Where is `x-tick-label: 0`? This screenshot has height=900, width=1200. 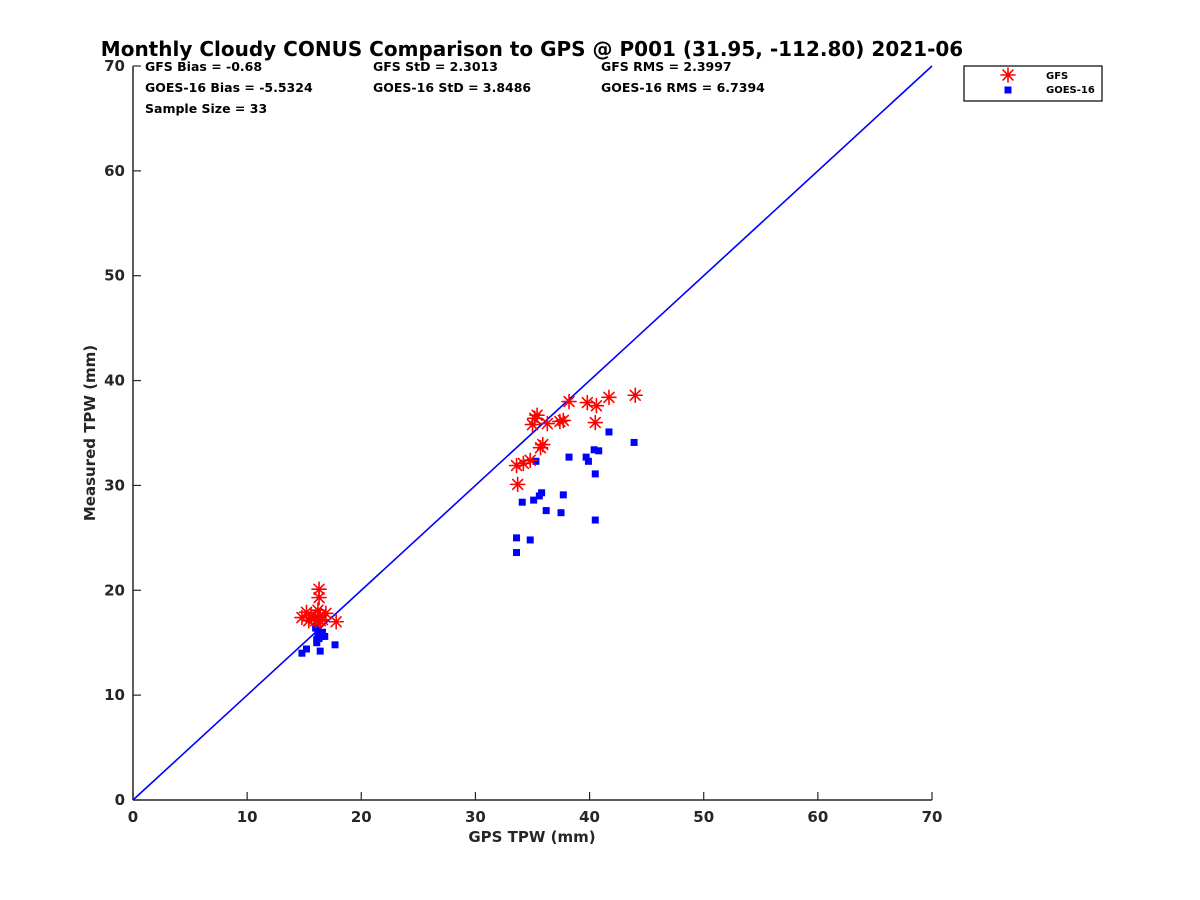
x-tick-label: 0 is located at coordinates (133, 817).